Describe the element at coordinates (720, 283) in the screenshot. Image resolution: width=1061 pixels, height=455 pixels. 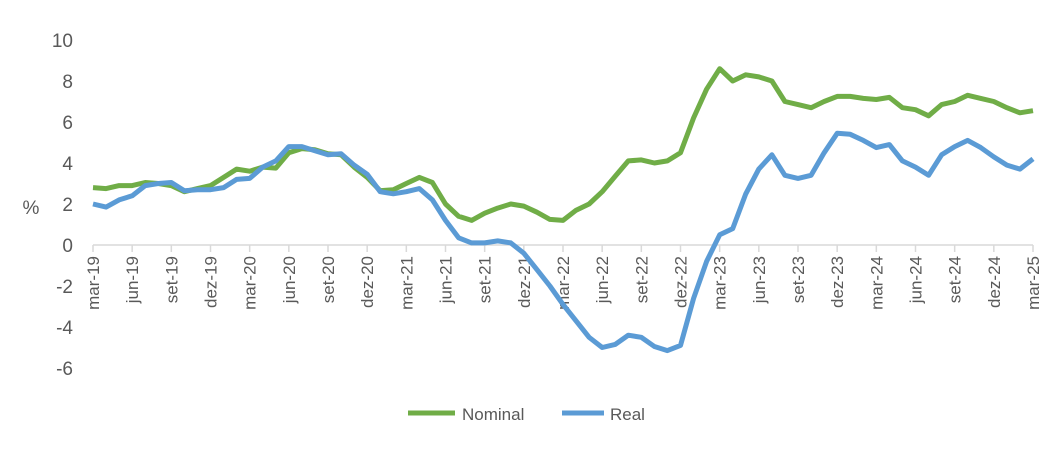
I see `x-tick-label: mar-23` at that location.